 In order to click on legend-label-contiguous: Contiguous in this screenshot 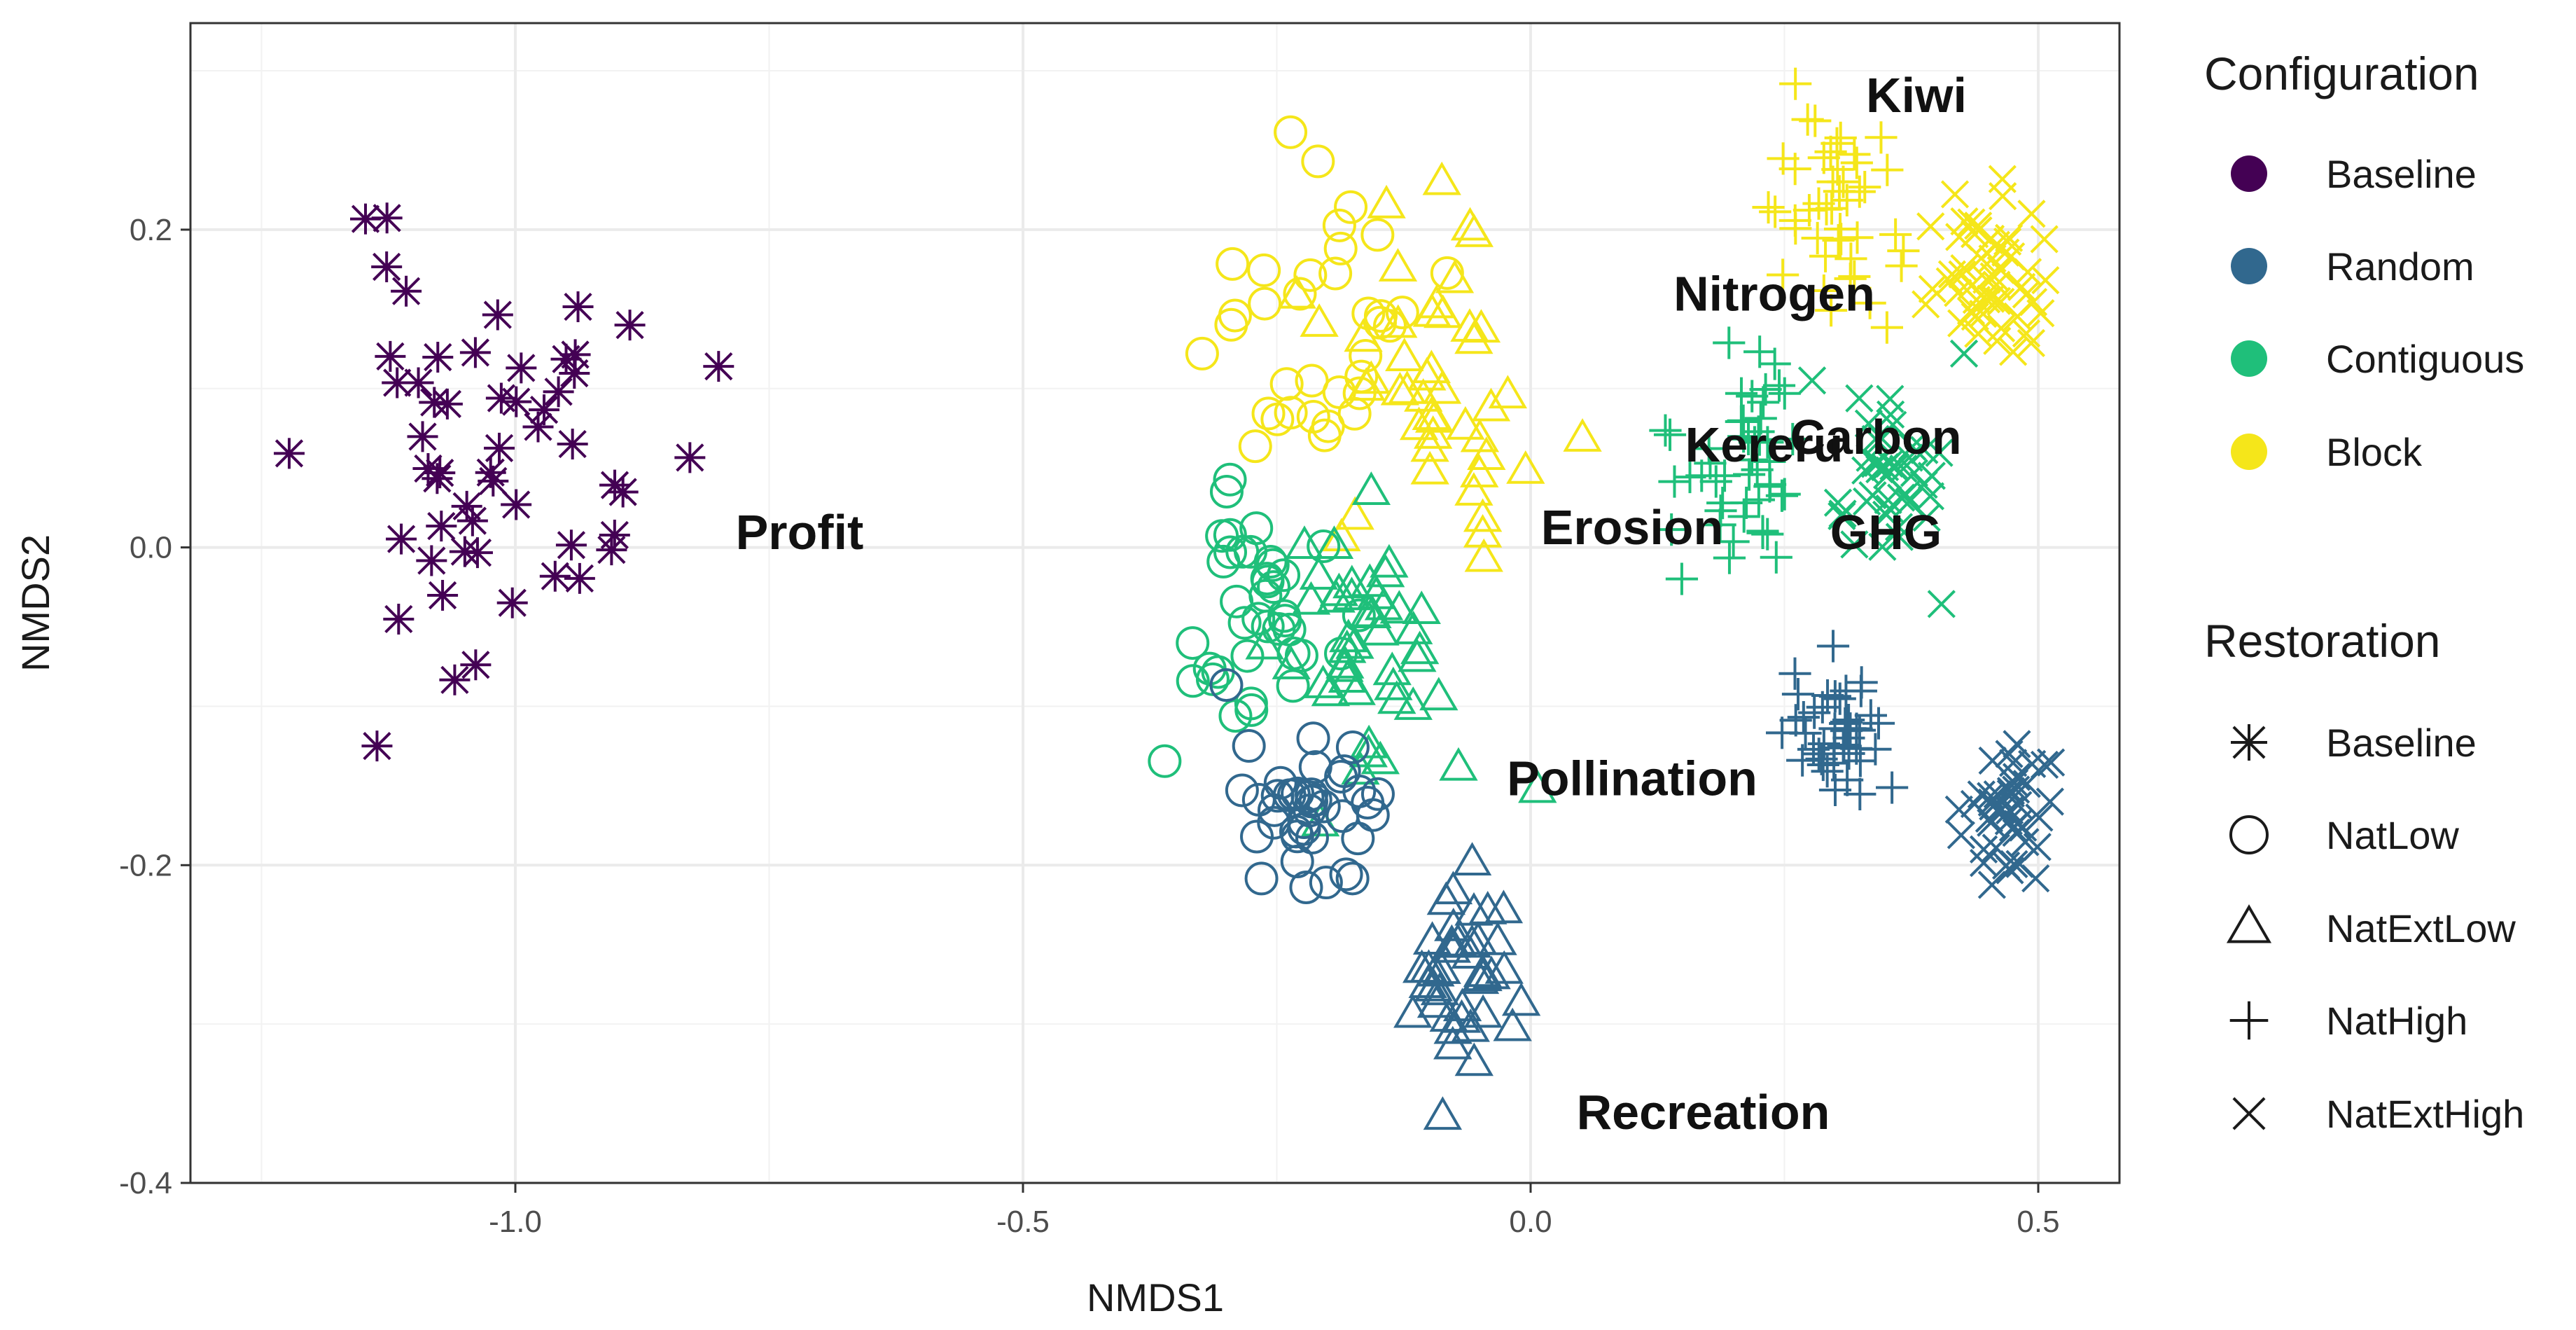, I will do `click(2425, 359)`.